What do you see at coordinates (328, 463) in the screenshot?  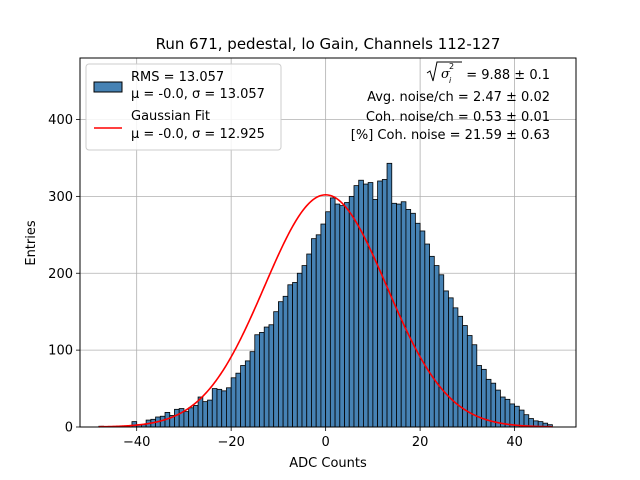 I see `x-axis-label: ADC Counts` at bounding box center [328, 463].